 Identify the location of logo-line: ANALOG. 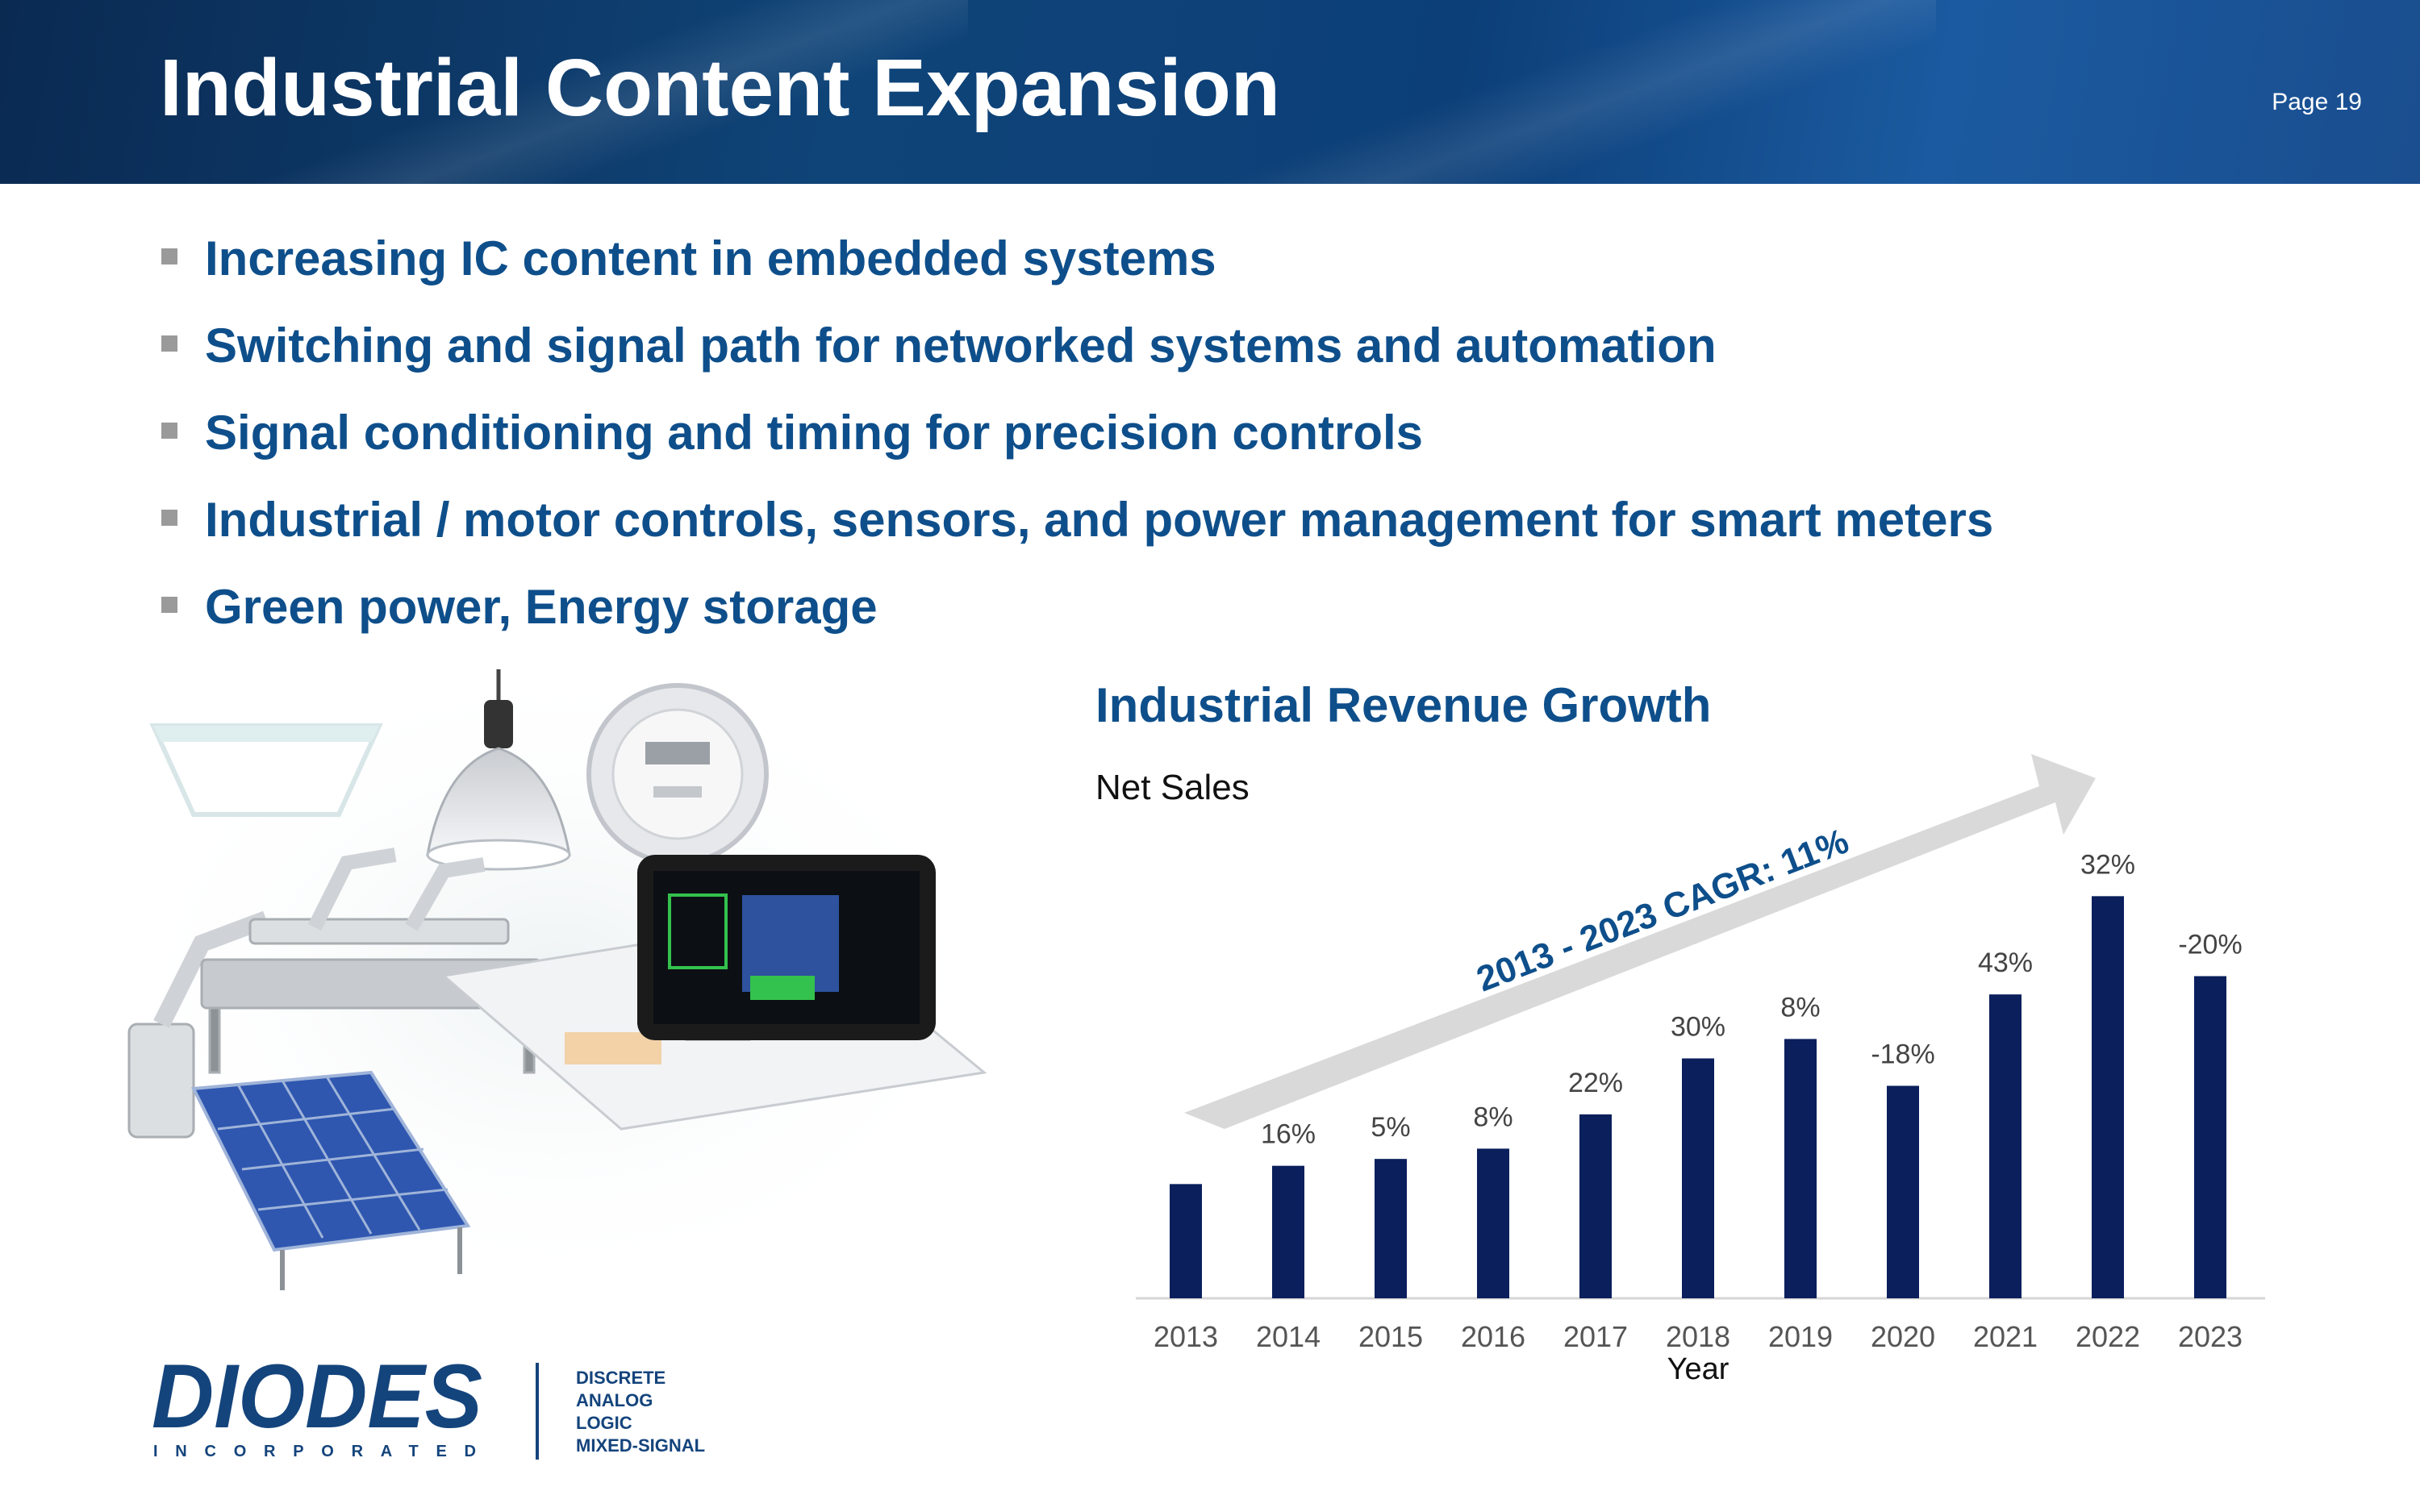
(614, 1400).